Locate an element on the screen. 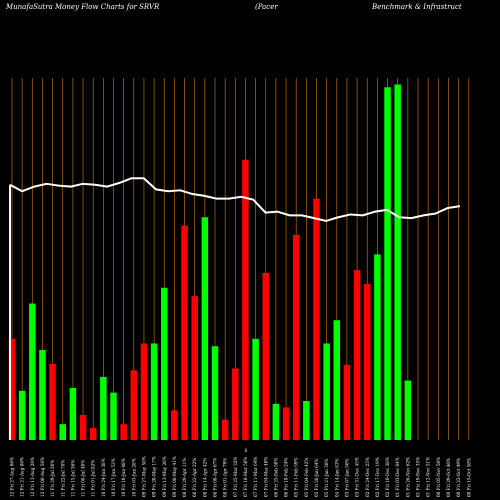 The height and width of the screenshot is (500, 500). x-tick-label: 02 Fri 10-Dec 38% is located at coordinates (387, 477).